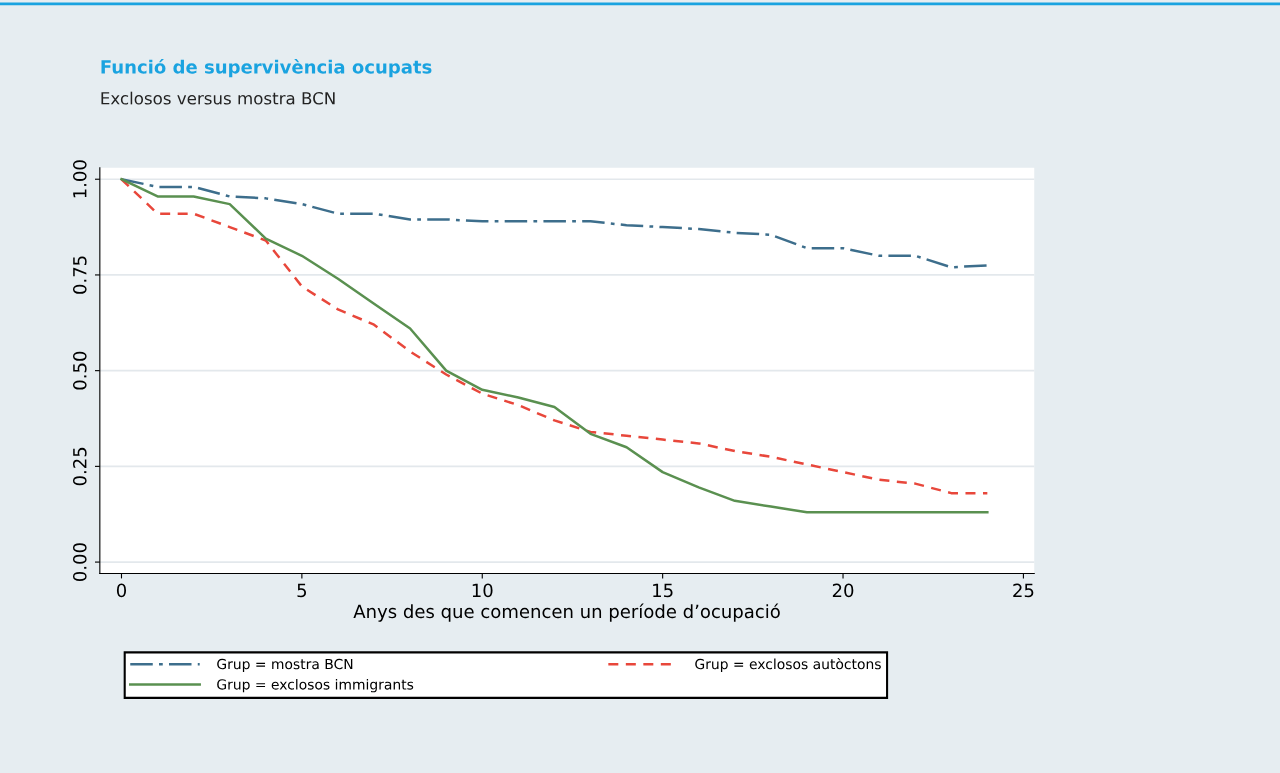 This screenshot has width=1280, height=773. I want to click on legend-label: Grup = exclosos immigrants, so click(315, 685).